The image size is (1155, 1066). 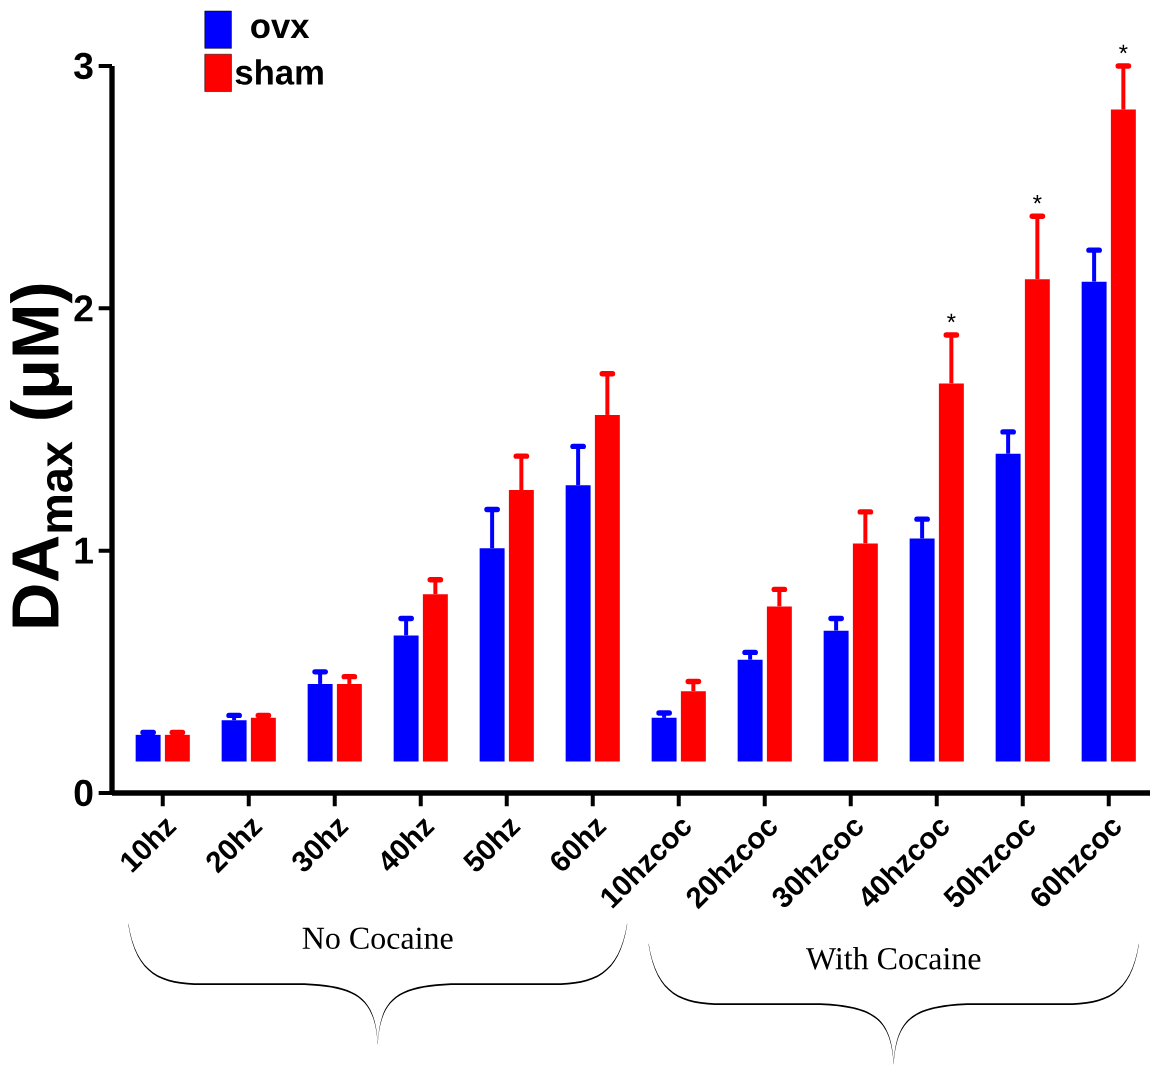 What do you see at coordinates (83, 66) in the screenshot?
I see `y-tick-label: 3` at bounding box center [83, 66].